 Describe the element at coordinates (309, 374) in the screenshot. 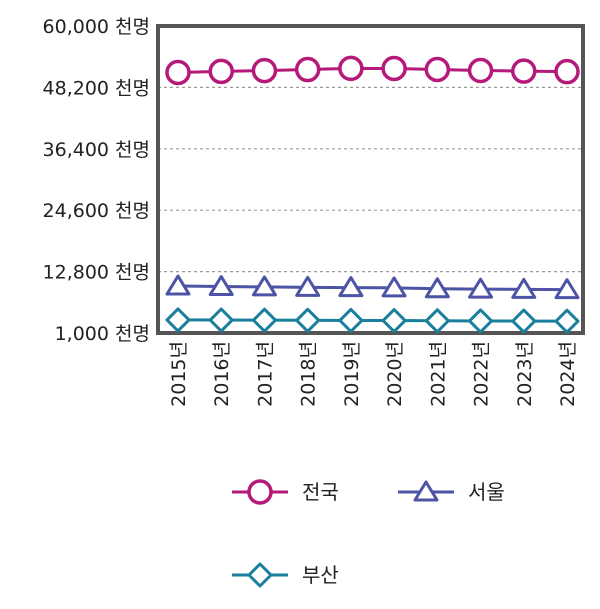

I see `x-tick-label: 2018년` at that location.